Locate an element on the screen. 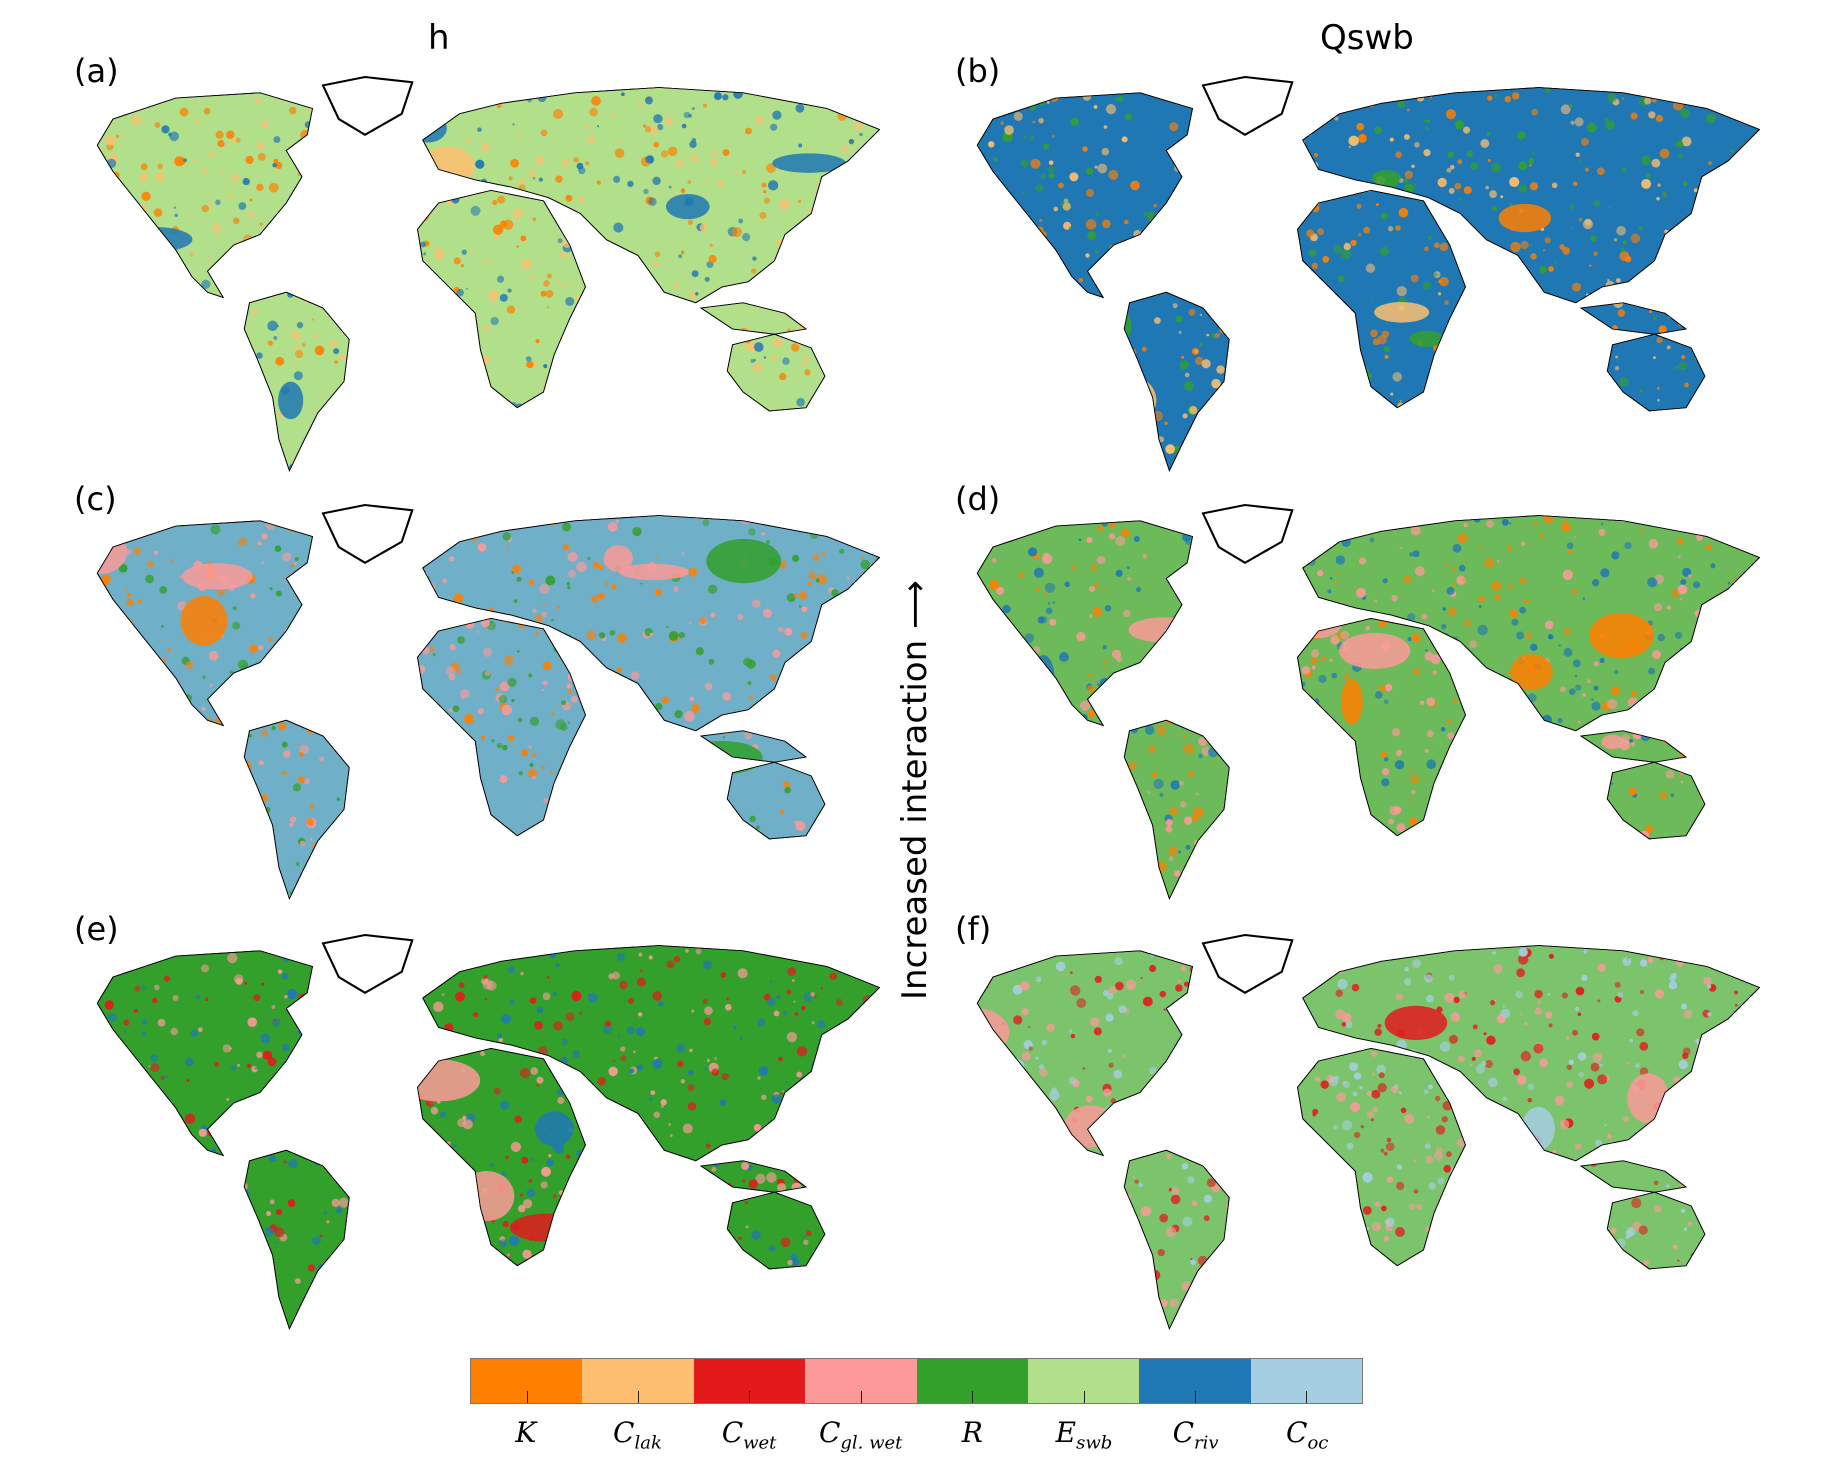  world-map-panel-e is located at coordinates (488, 1131).